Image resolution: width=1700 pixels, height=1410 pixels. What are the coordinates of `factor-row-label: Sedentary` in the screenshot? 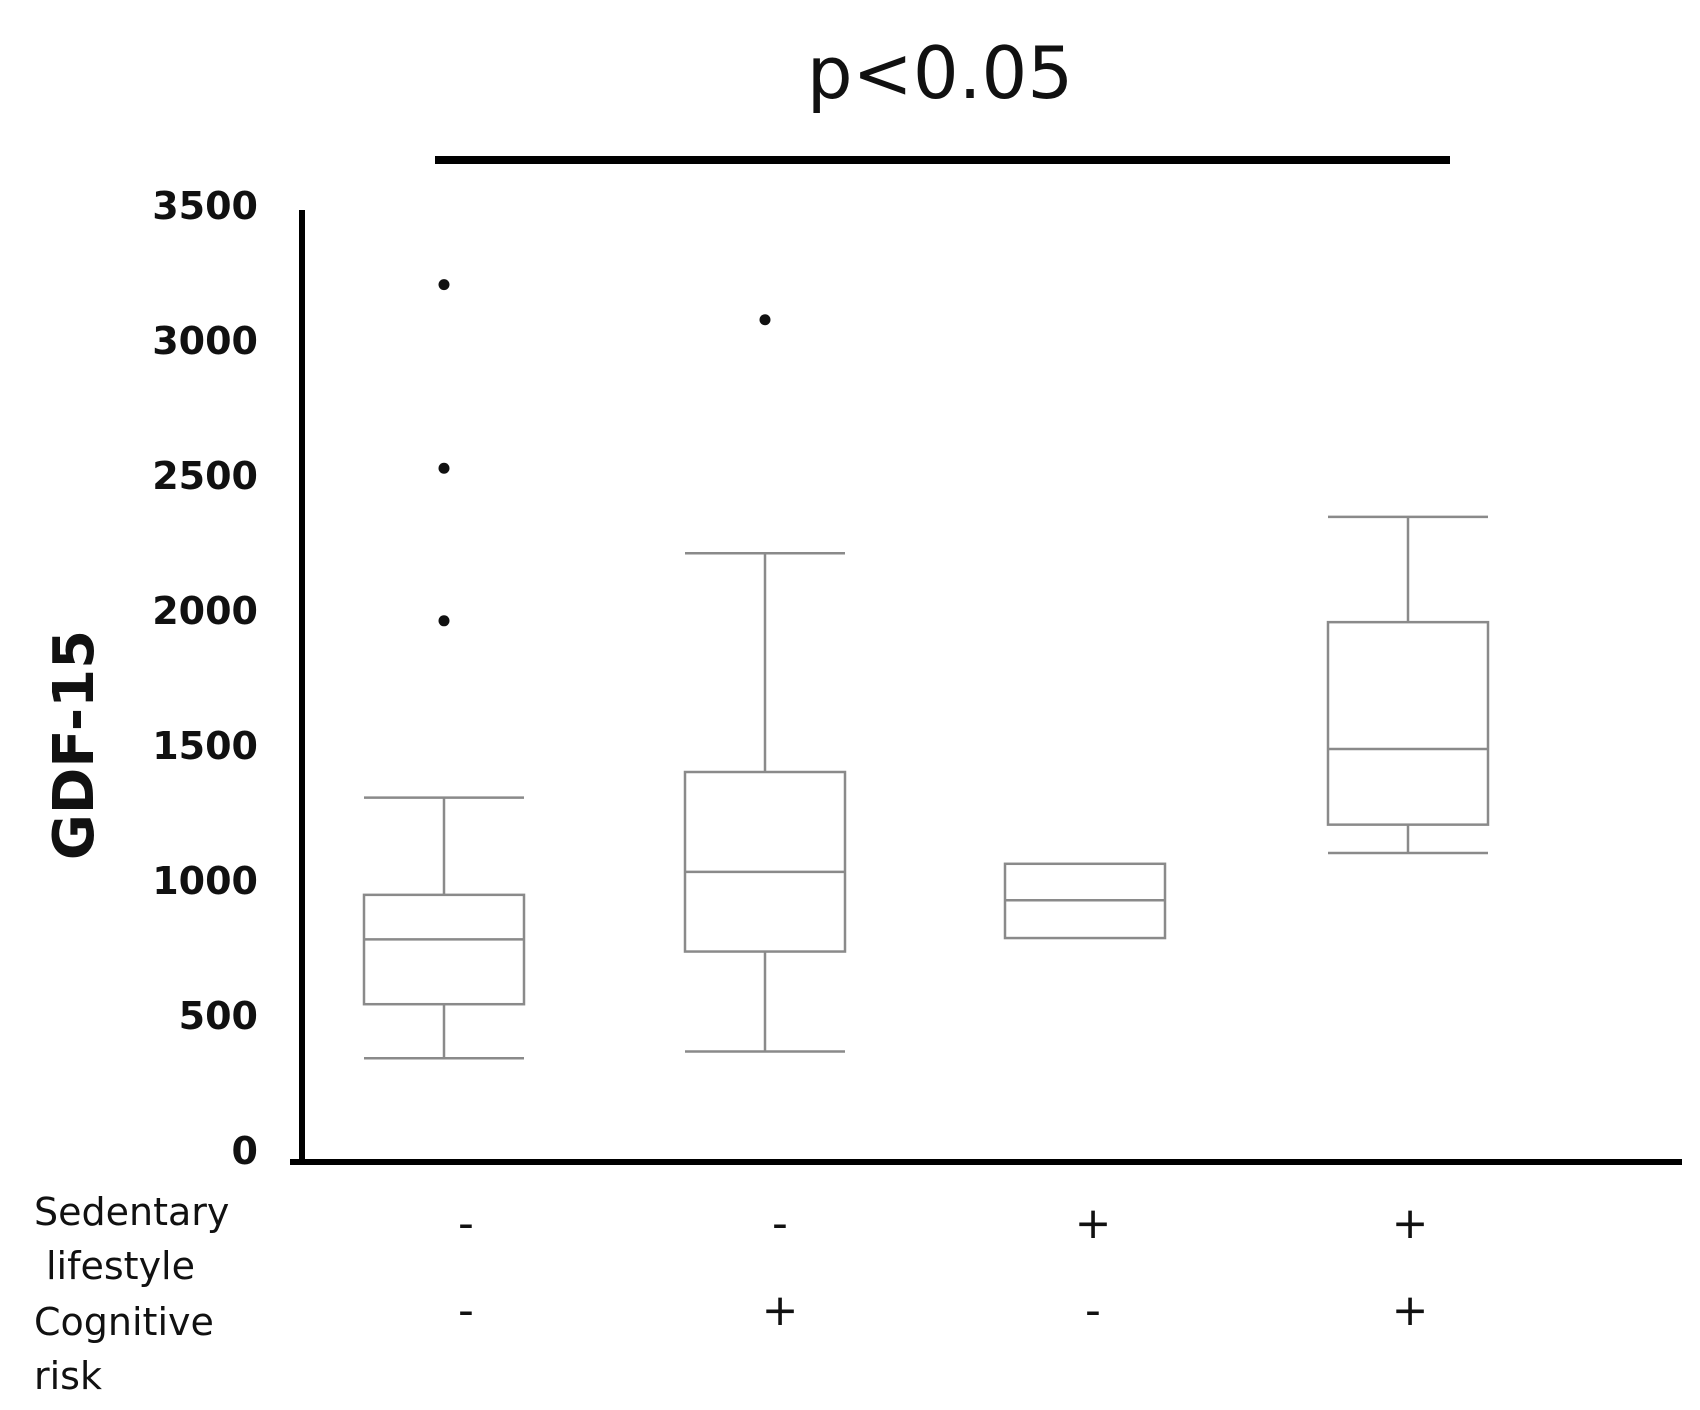 It's located at (131, 1212).